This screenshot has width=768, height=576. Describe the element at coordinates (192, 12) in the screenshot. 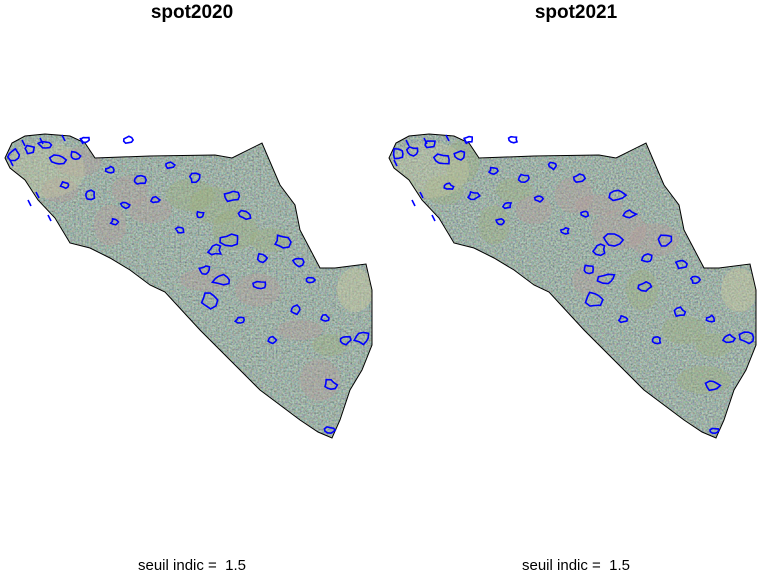

I see `panel-title: spot2020` at that location.